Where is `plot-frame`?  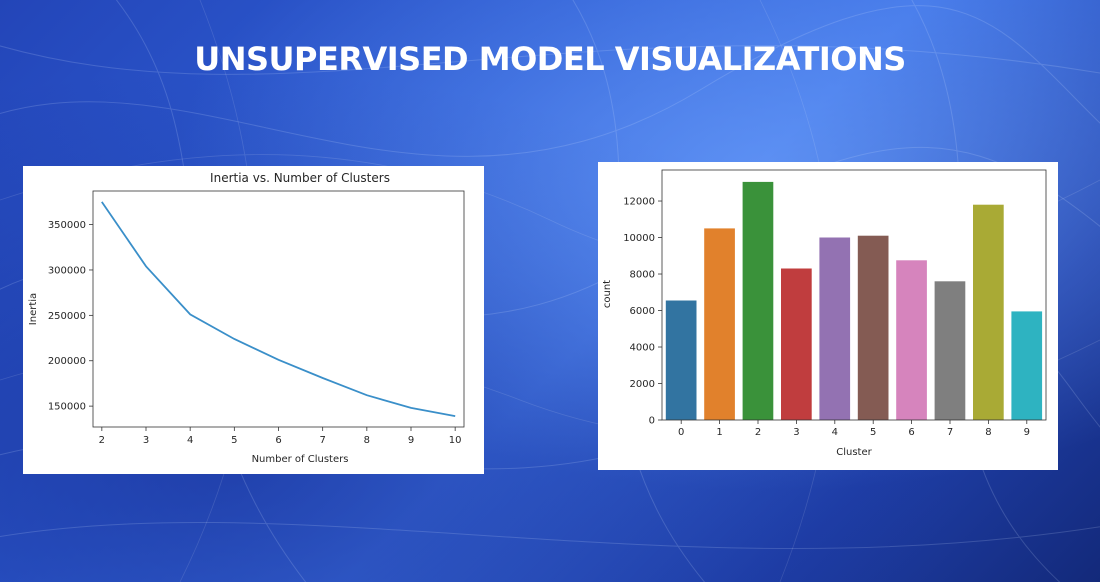
plot-frame is located at coordinates (278, 309).